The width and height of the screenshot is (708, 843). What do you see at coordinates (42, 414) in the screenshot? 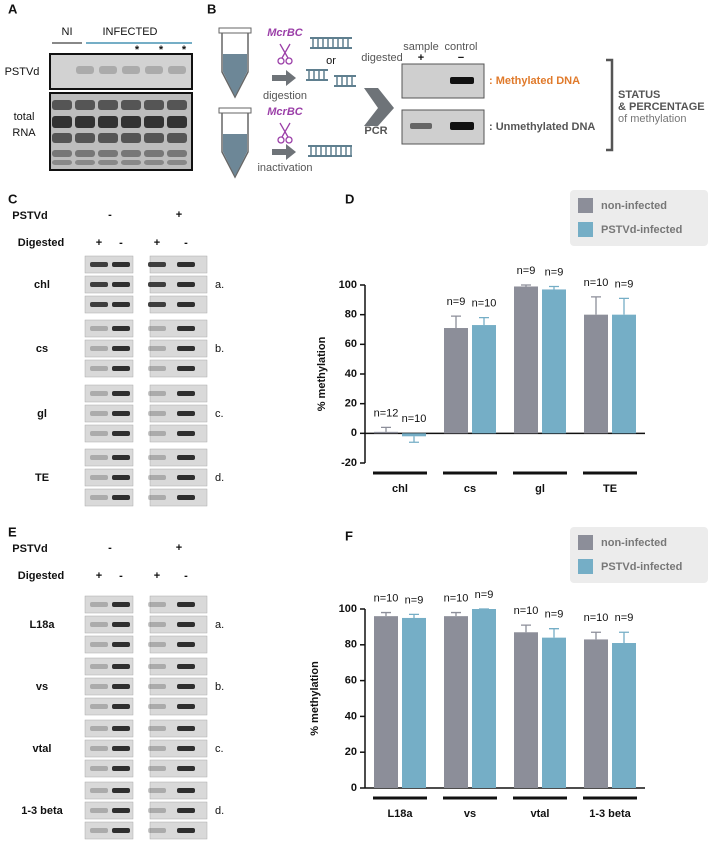
I see `gene-label: gl` at bounding box center [42, 414].